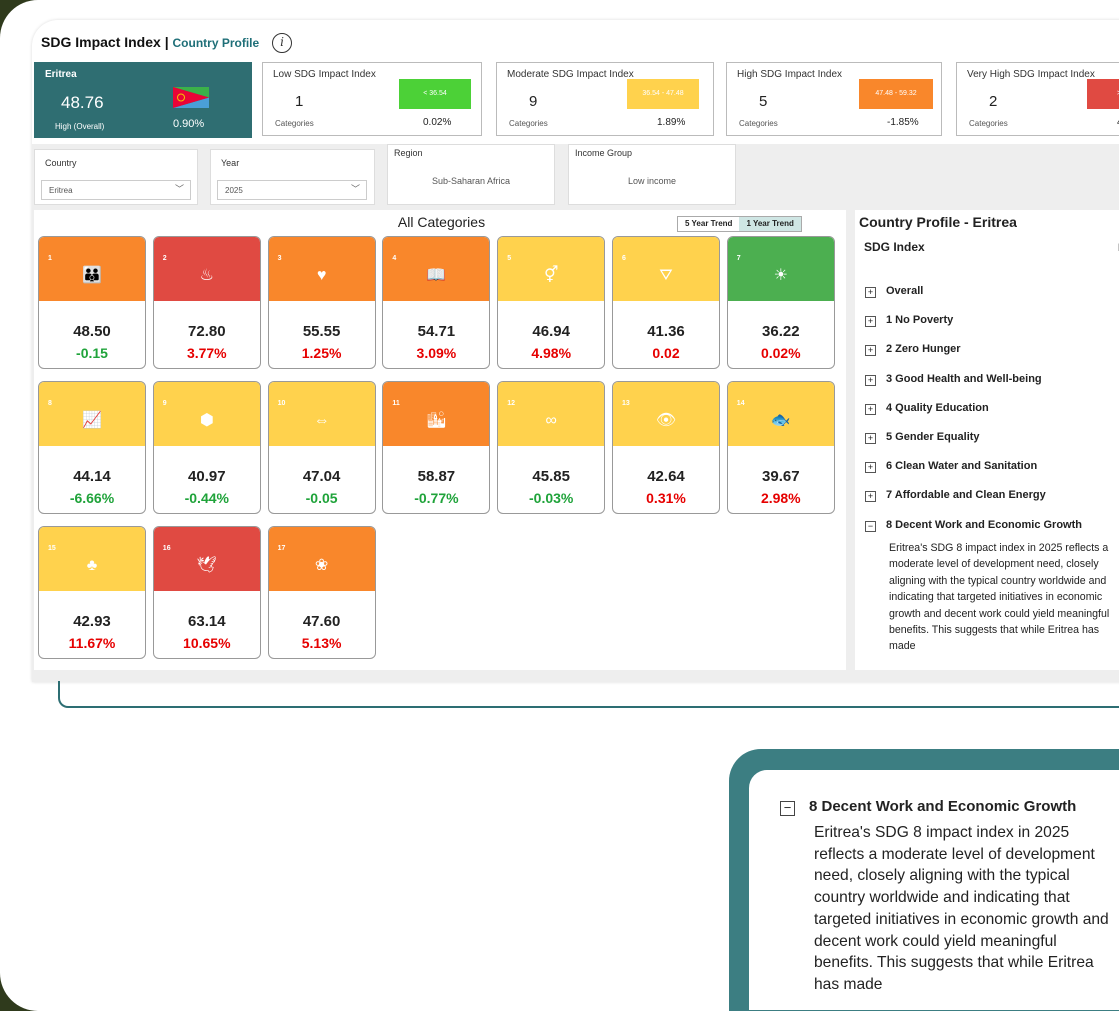 The width and height of the screenshot is (1119, 1011). I want to click on sdg-goal-banner: 4 📖, so click(436, 269).